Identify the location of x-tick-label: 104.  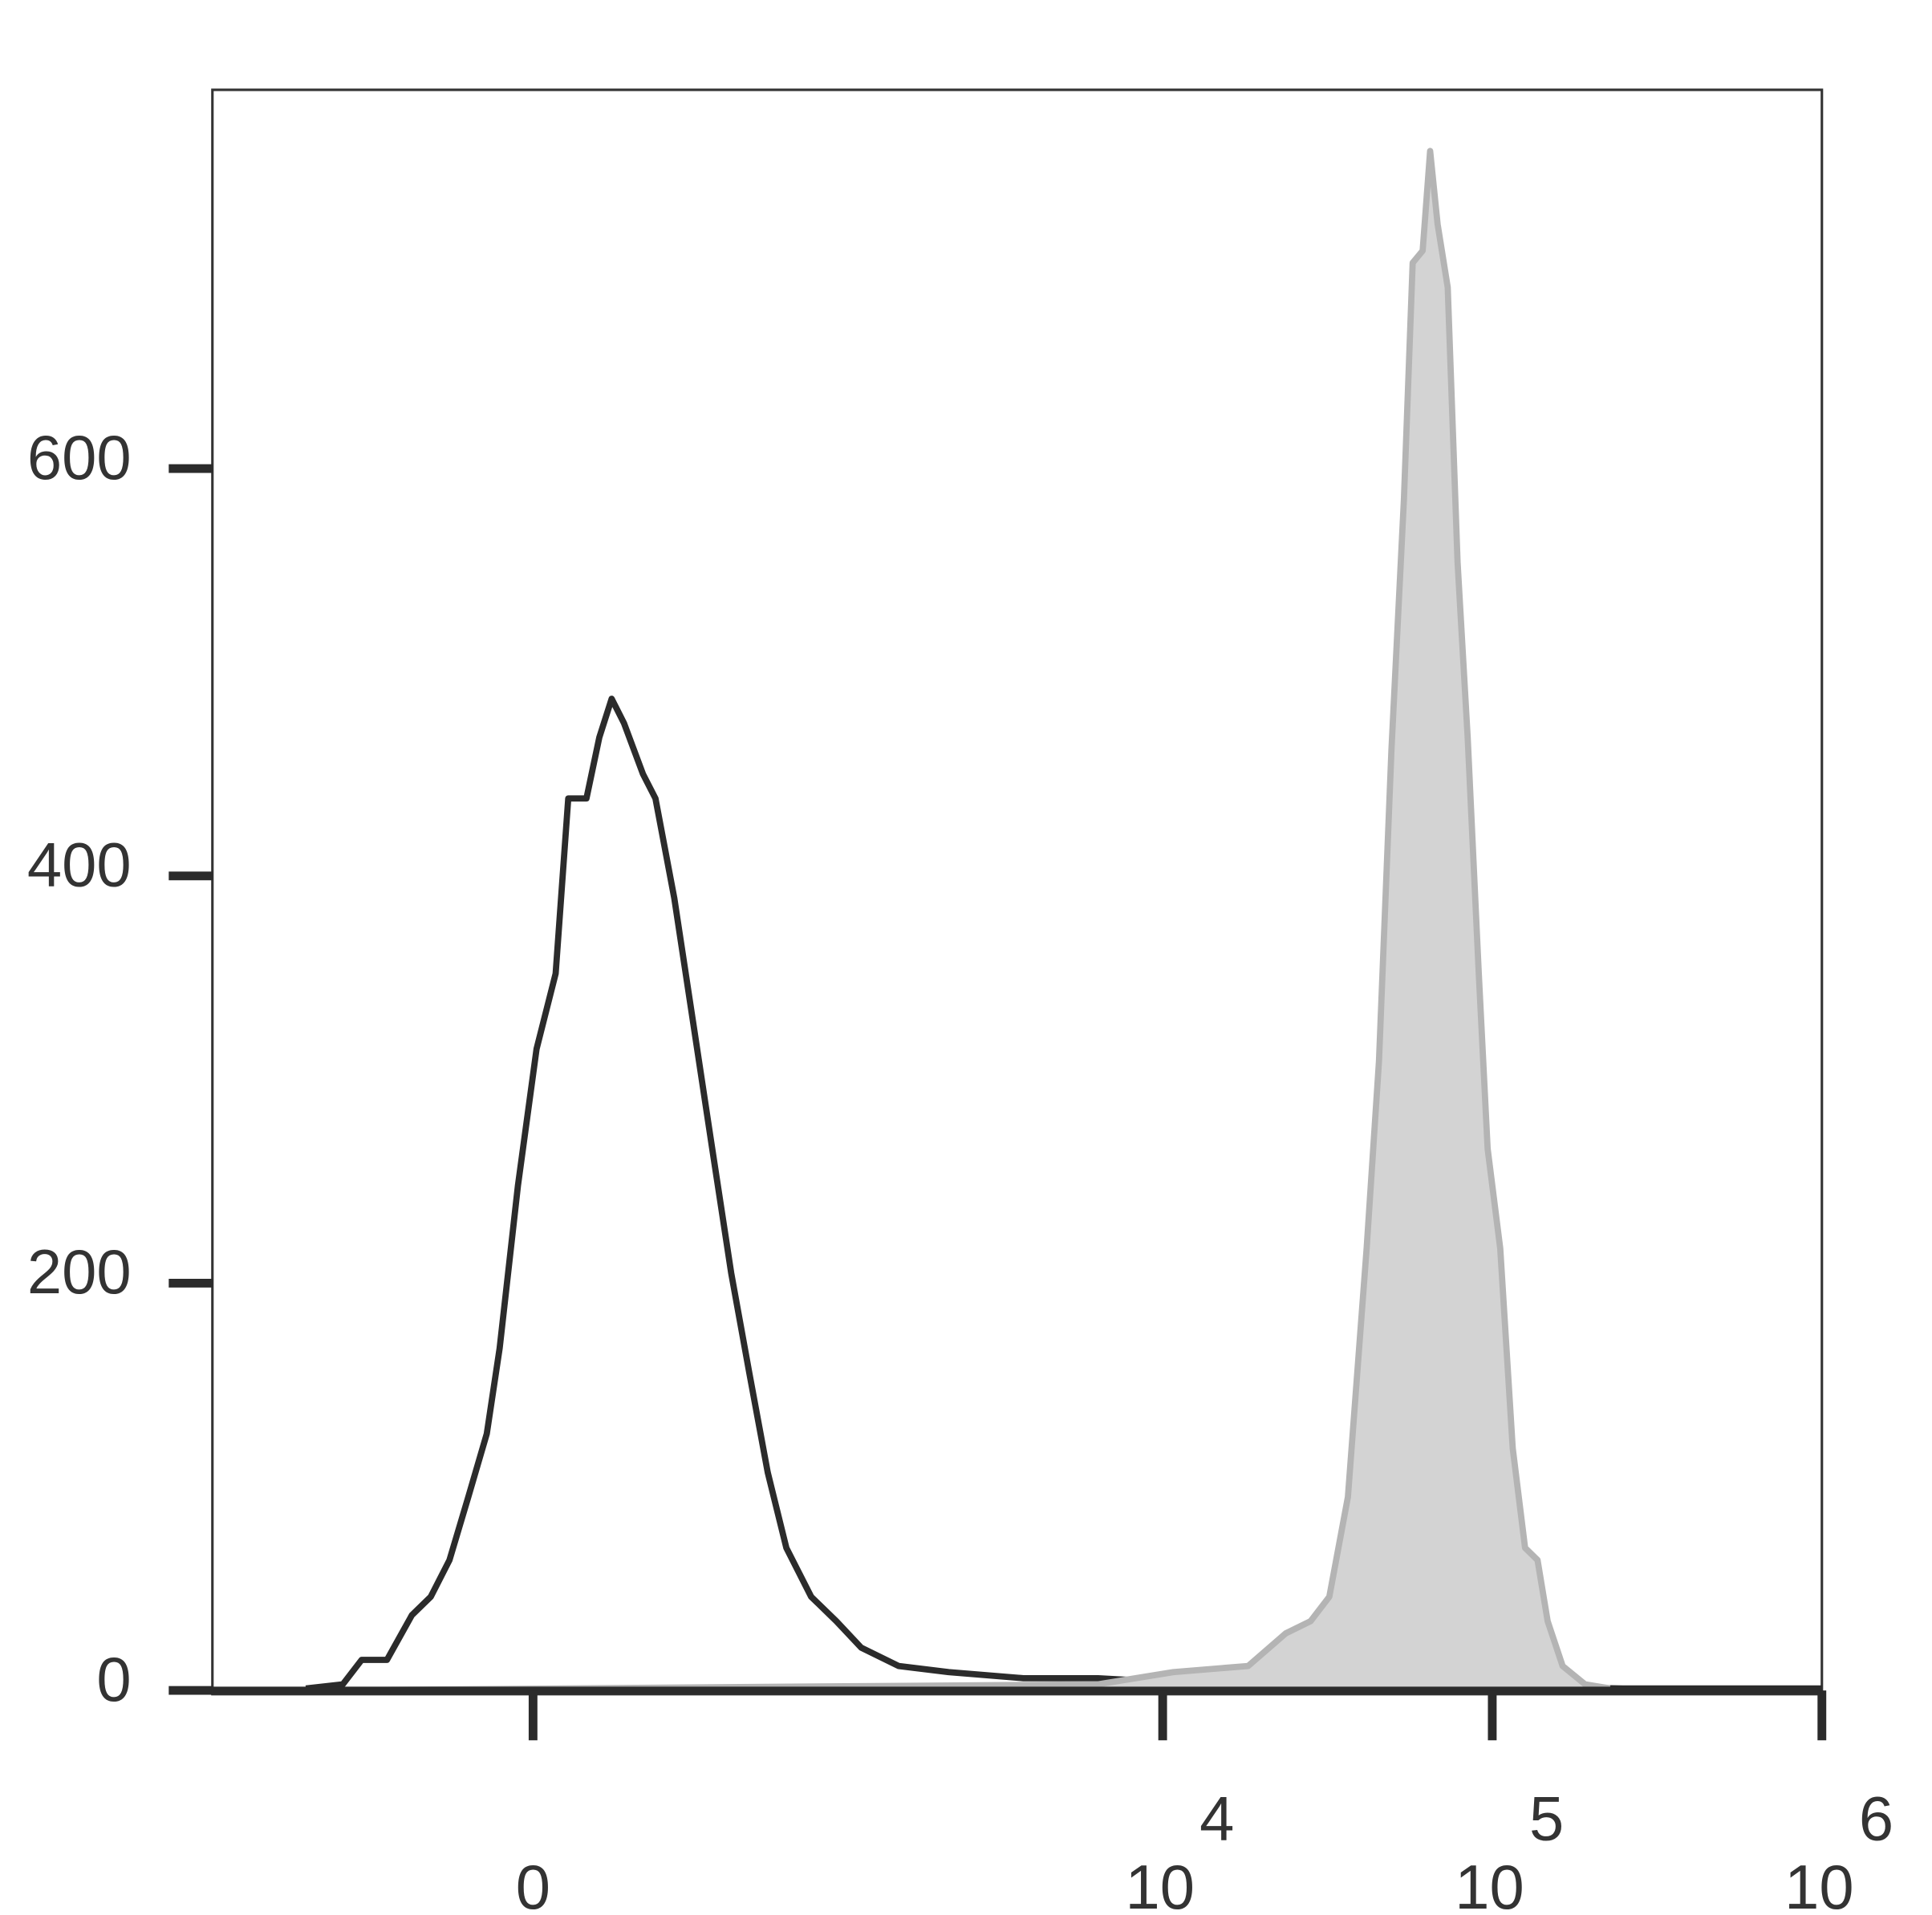
(1179, 1850).